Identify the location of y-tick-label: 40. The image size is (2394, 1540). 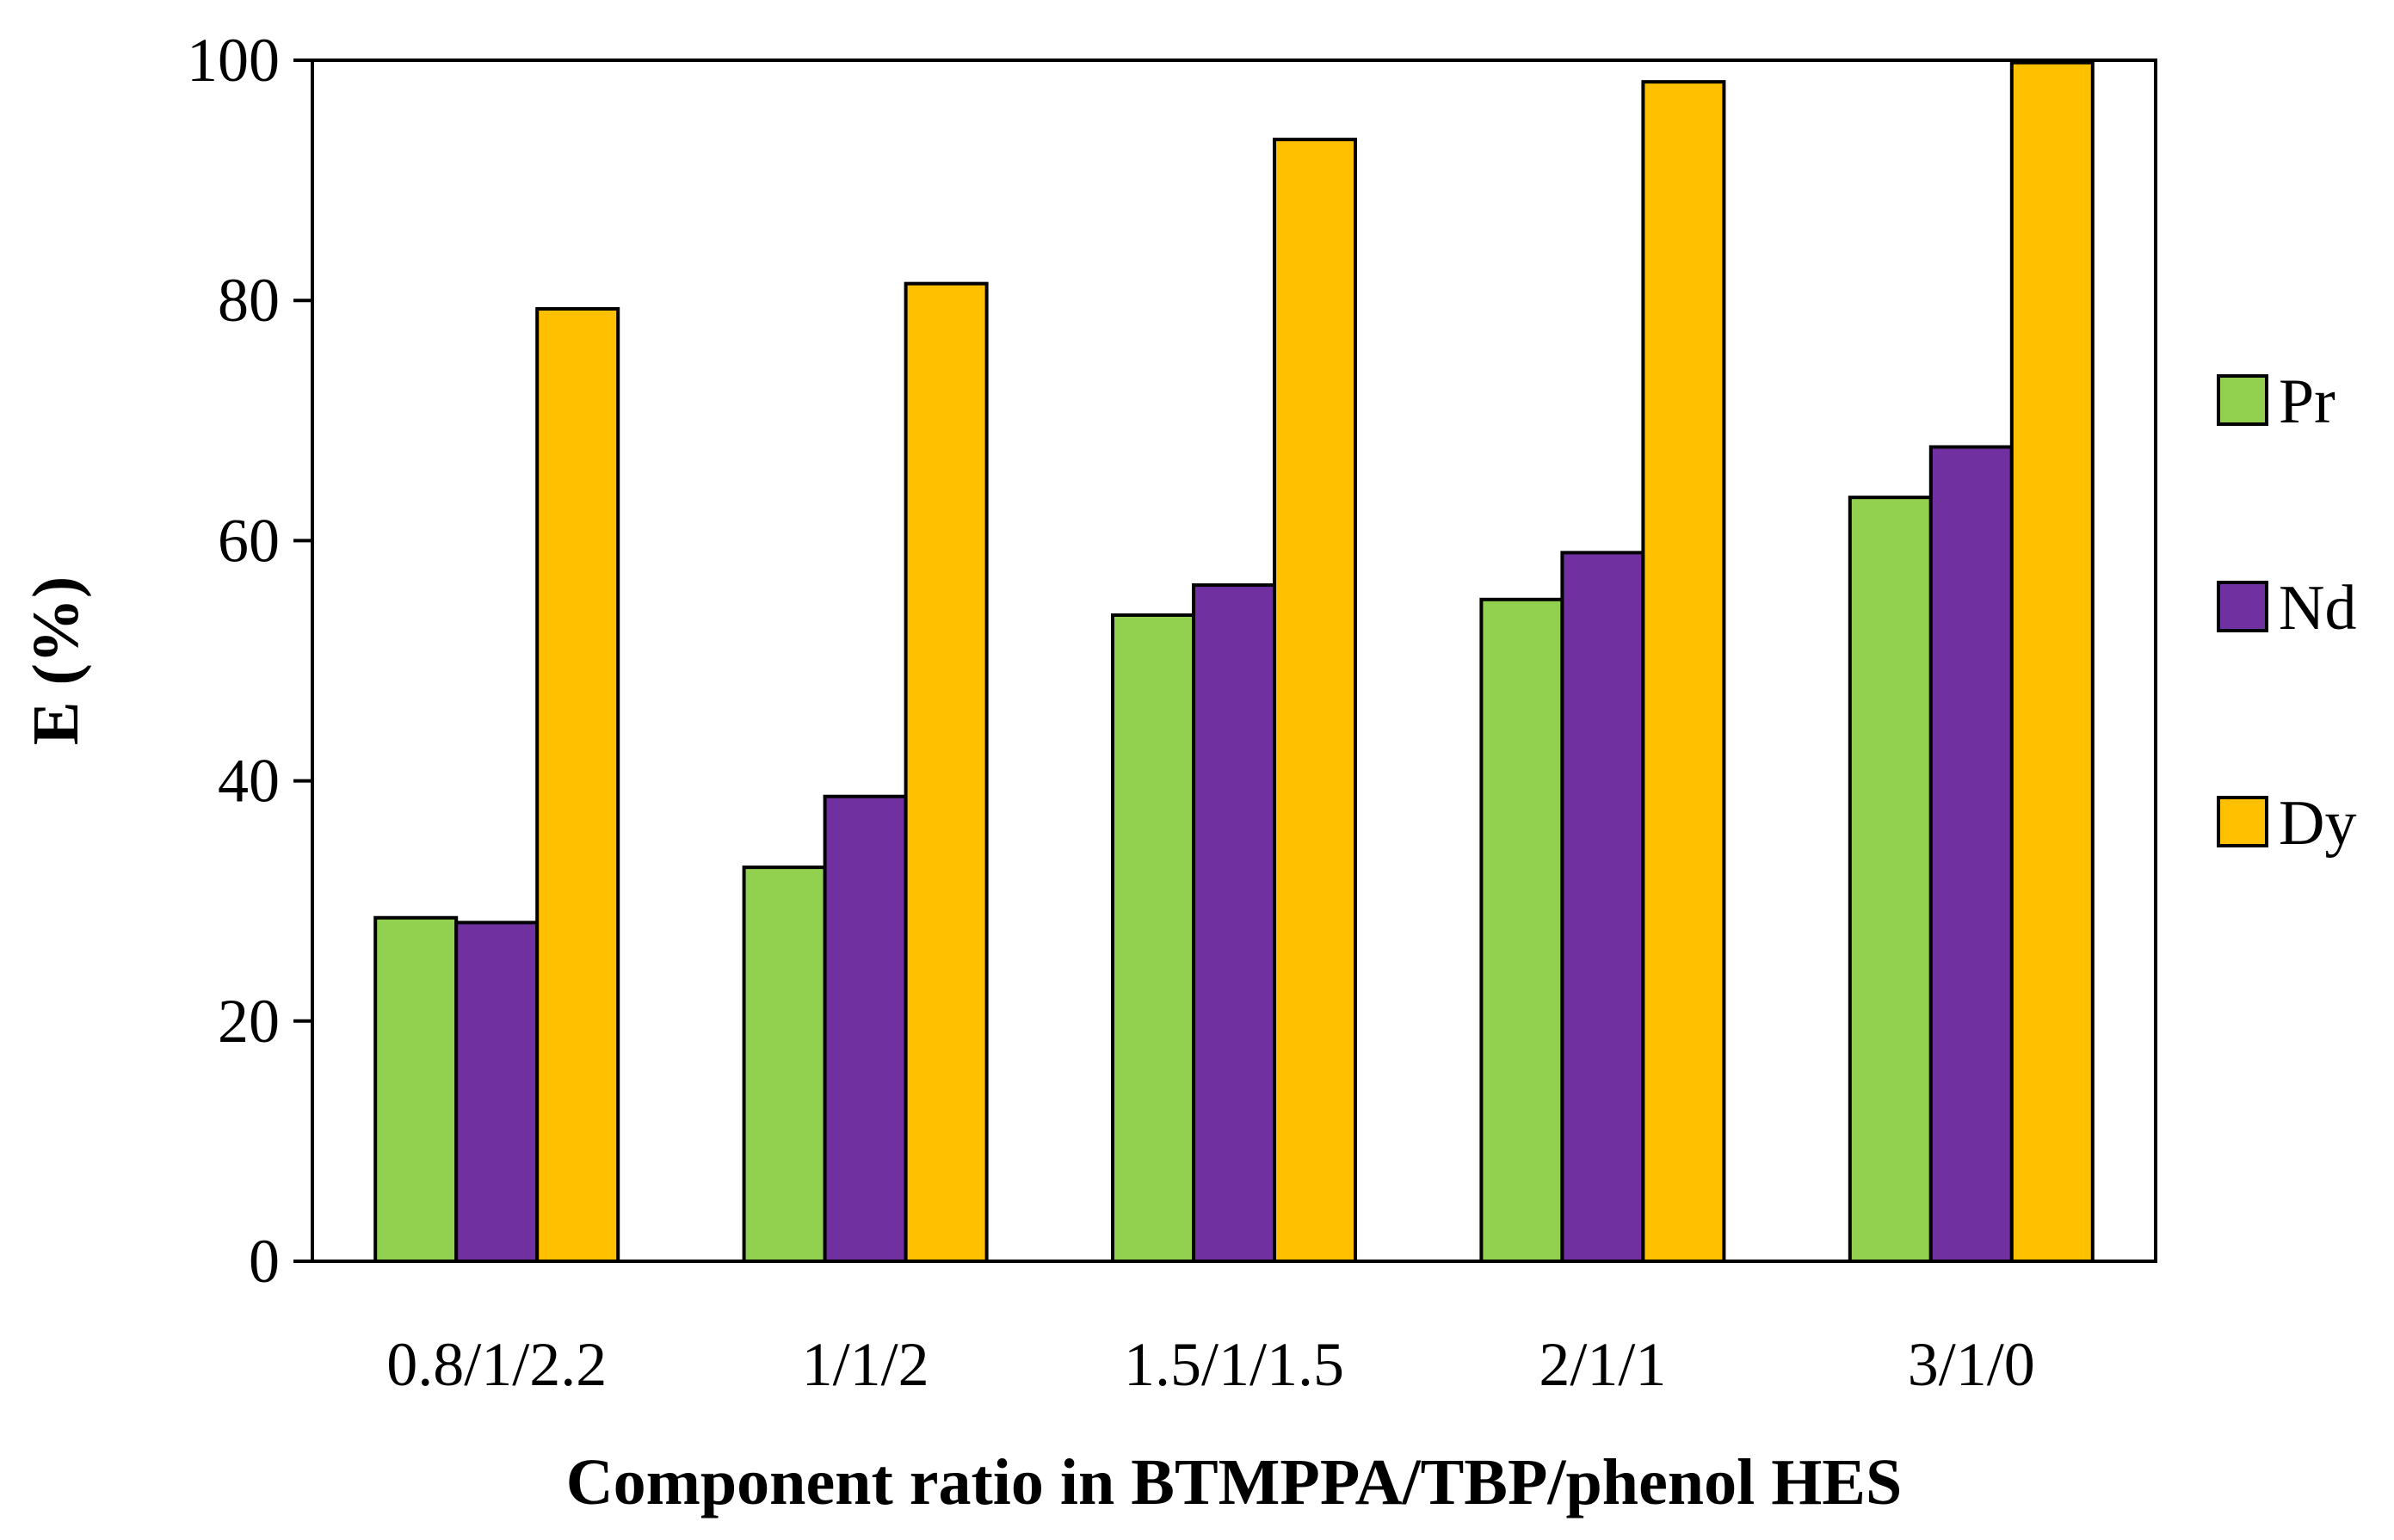
(249, 781).